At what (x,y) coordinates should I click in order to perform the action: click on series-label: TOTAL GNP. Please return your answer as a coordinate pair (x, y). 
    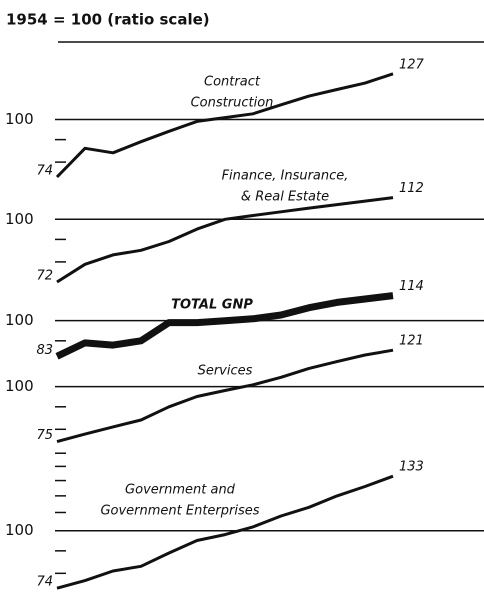
    Looking at the image, I should click on (212, 305).